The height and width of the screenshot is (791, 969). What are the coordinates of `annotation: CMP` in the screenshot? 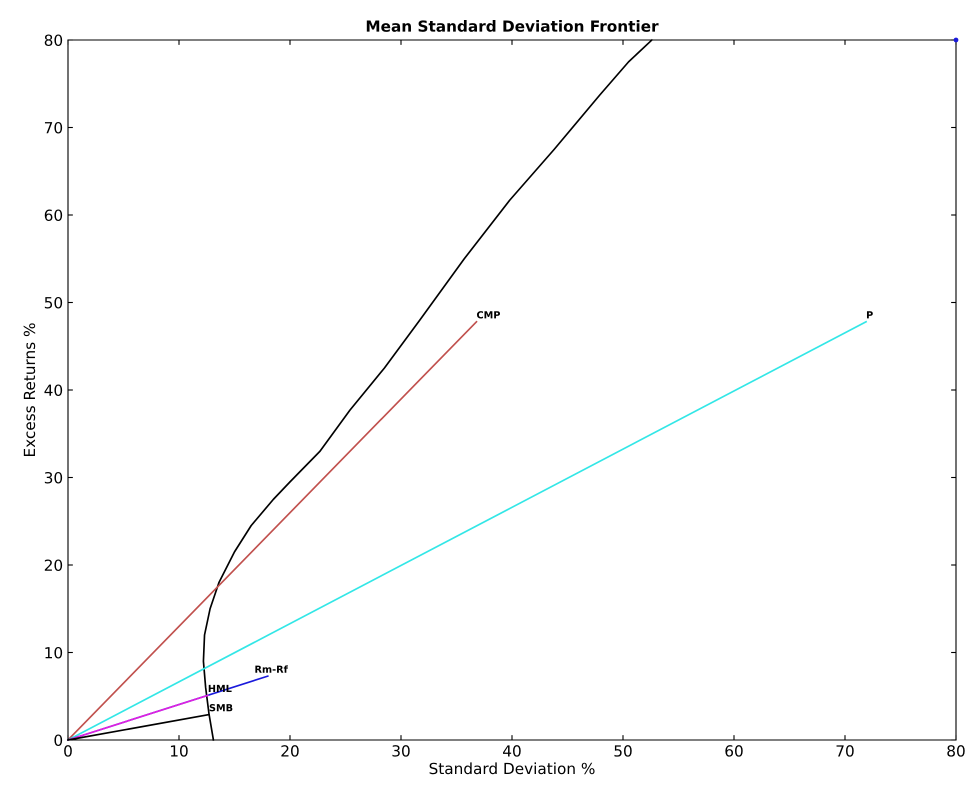 It's located at (488, 314).